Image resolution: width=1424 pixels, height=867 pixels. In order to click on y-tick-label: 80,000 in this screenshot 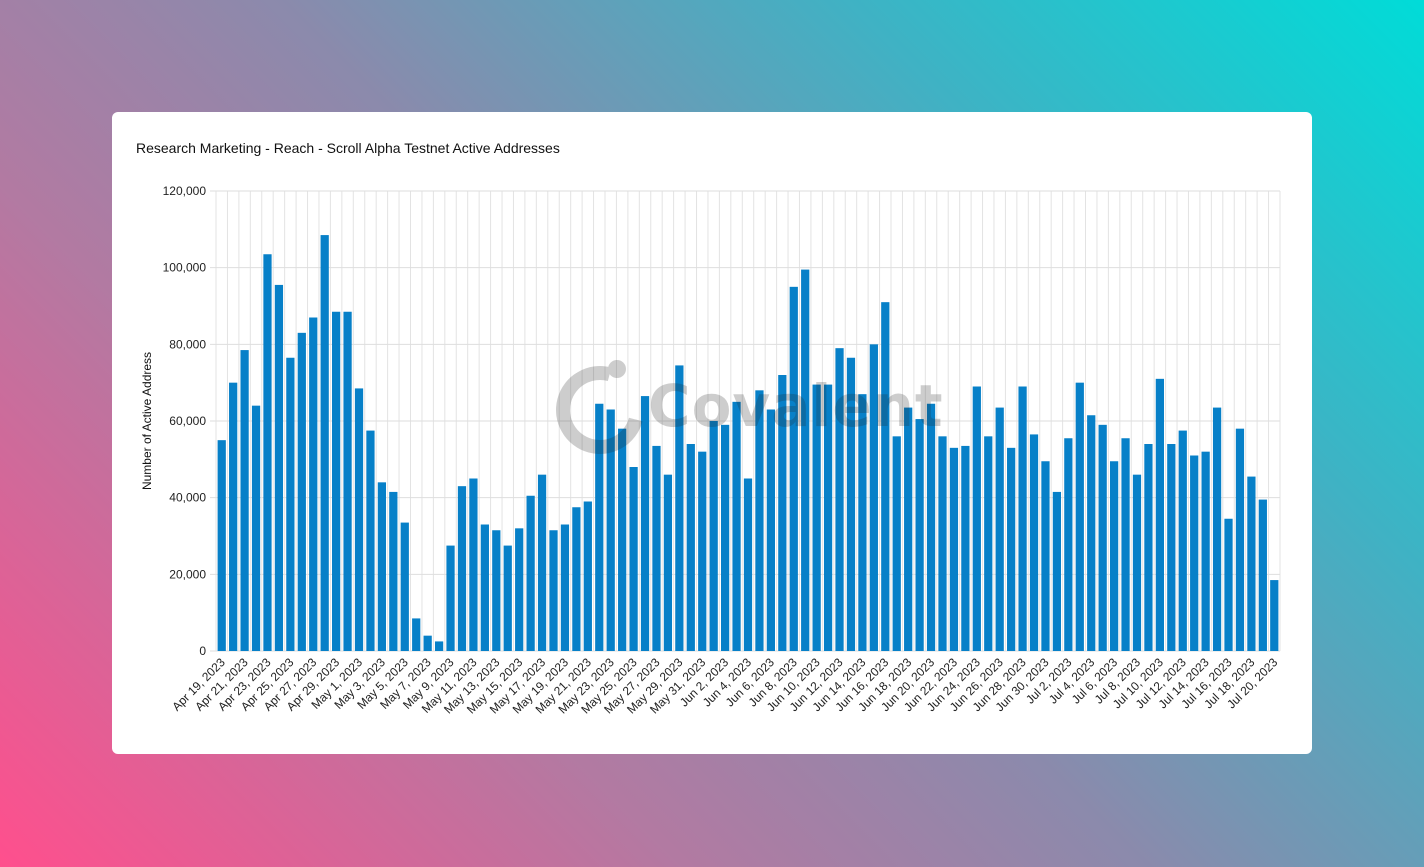, I will do `click(187, 344)`.